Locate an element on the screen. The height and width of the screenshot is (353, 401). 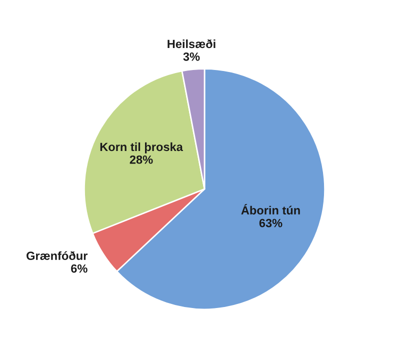
data-label: 3% is located at coordinates (191, 56).